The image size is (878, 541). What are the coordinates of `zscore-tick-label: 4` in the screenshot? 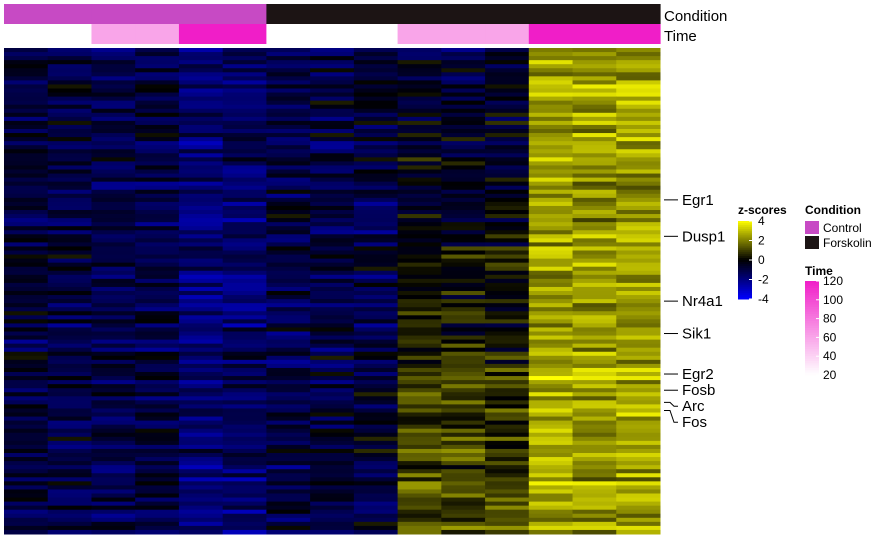 It's located at (761, 221).